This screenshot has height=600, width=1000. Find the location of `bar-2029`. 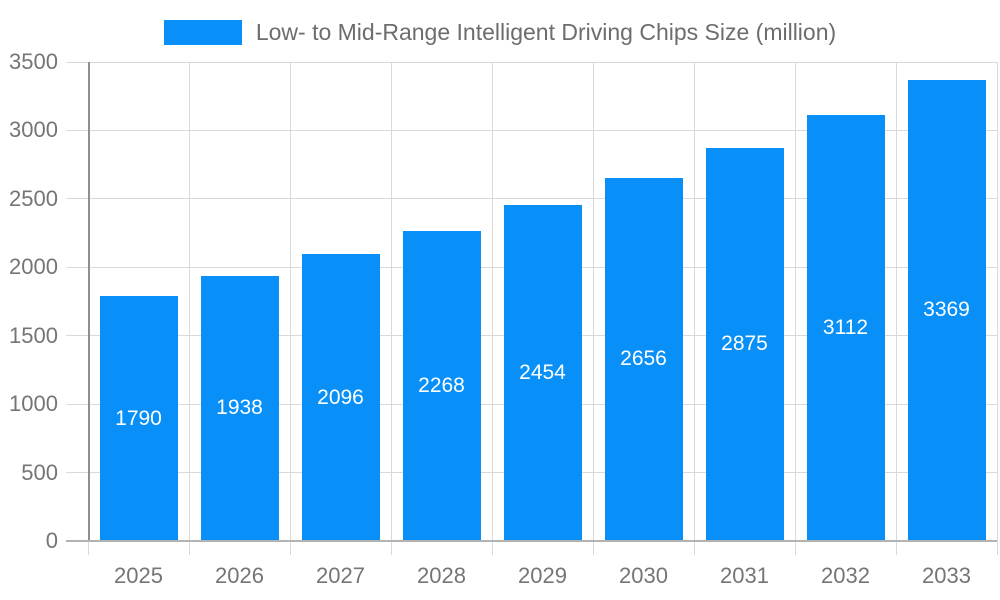

bar-2029 is located at coordinates (542, 373).